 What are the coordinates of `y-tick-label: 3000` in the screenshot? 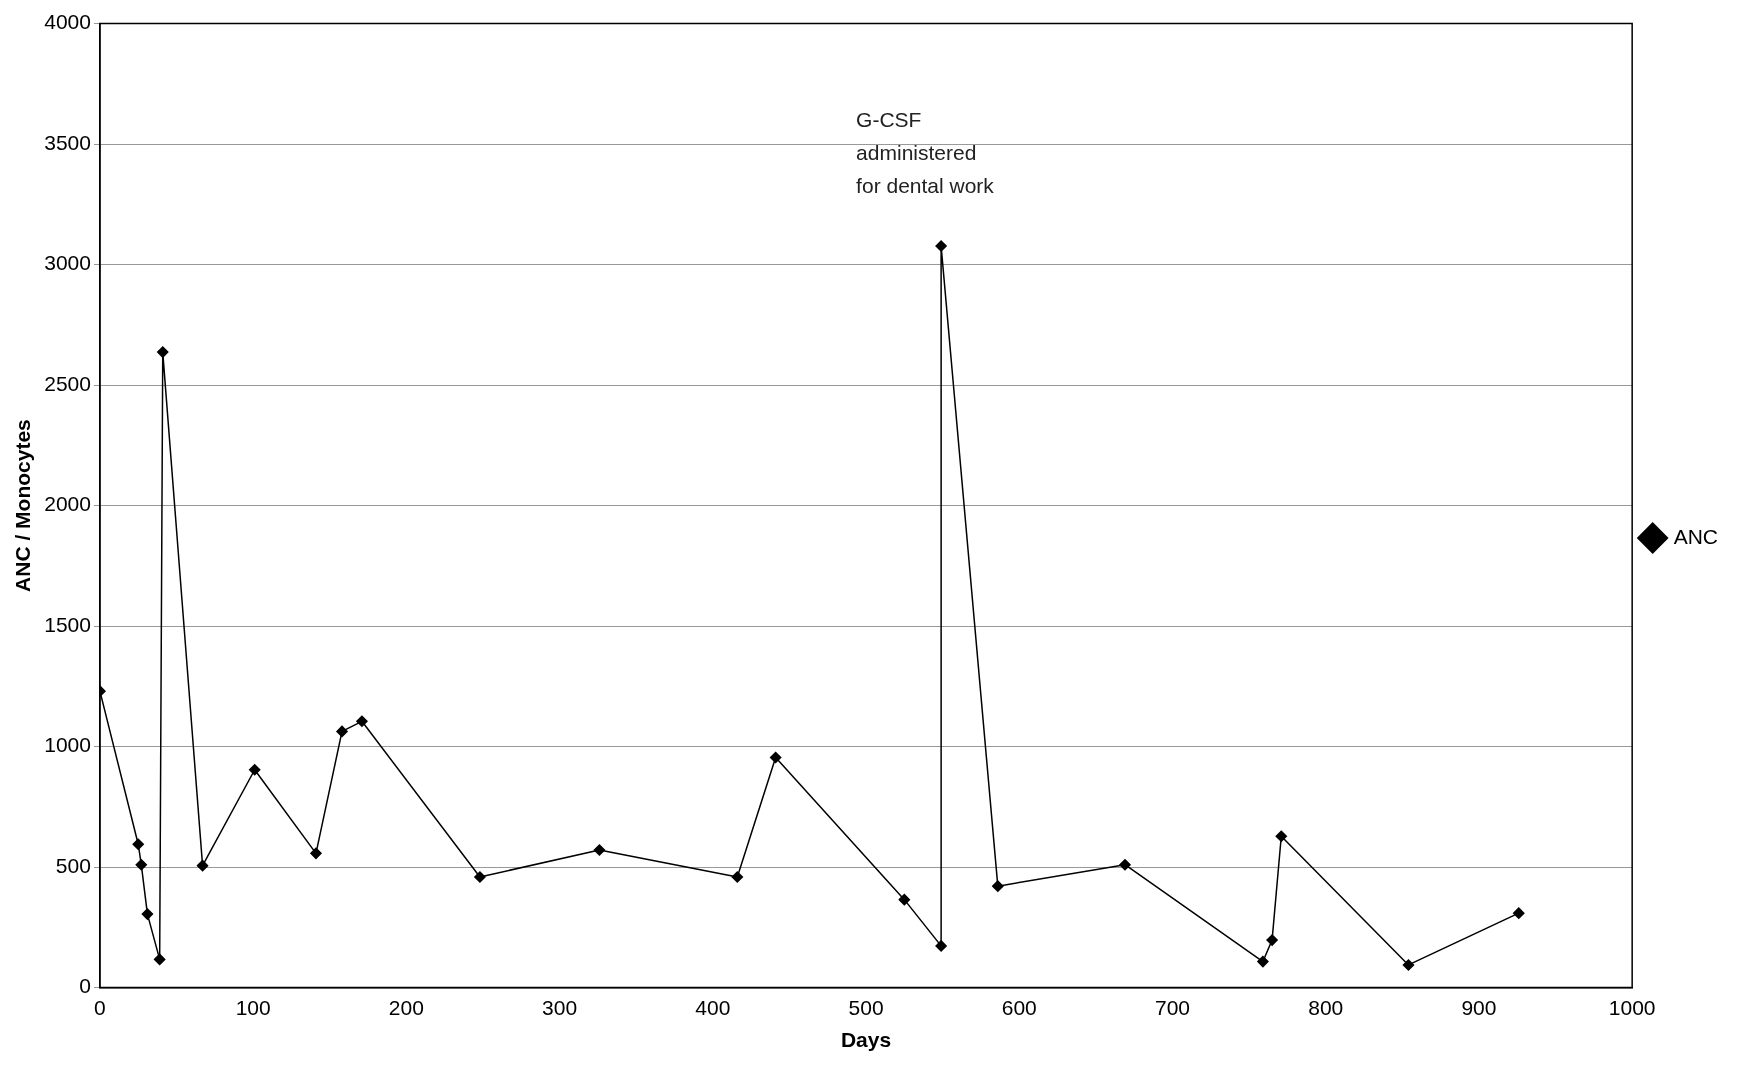 It's located at (67, 263).